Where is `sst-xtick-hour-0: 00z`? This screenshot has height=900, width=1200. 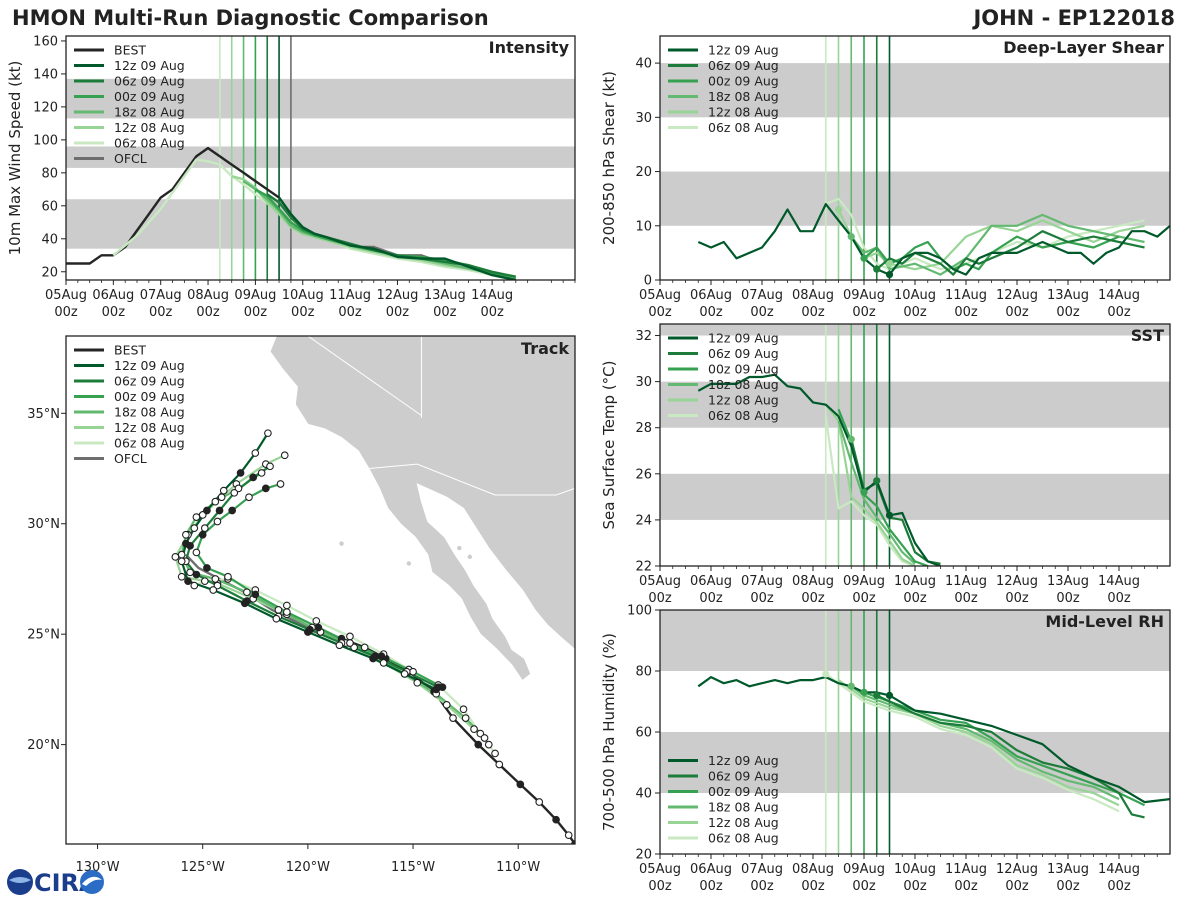 sst-xtick-hour-0: 00z is located at coordinates (660, 598).